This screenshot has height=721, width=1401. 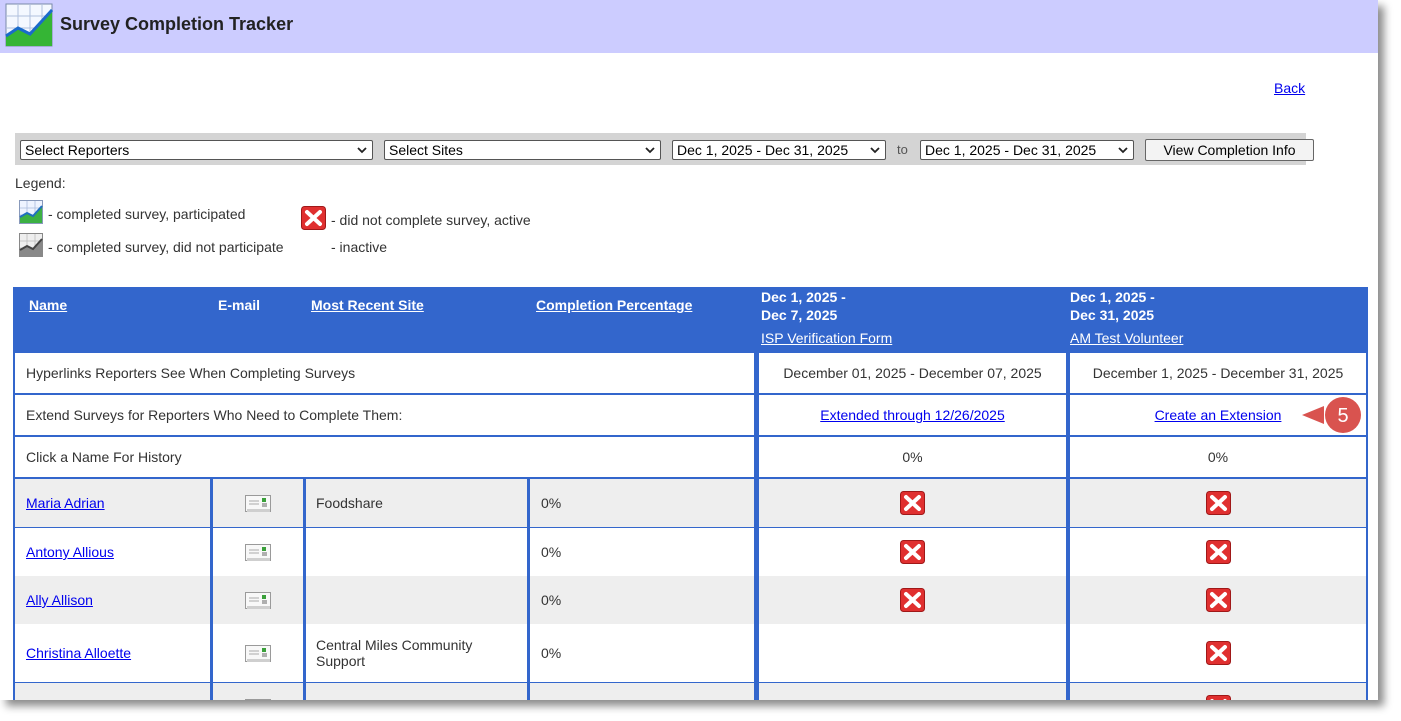 I want to click on legend-not-completed-active: - did not complete survey, active, so click(x=431, y=220).